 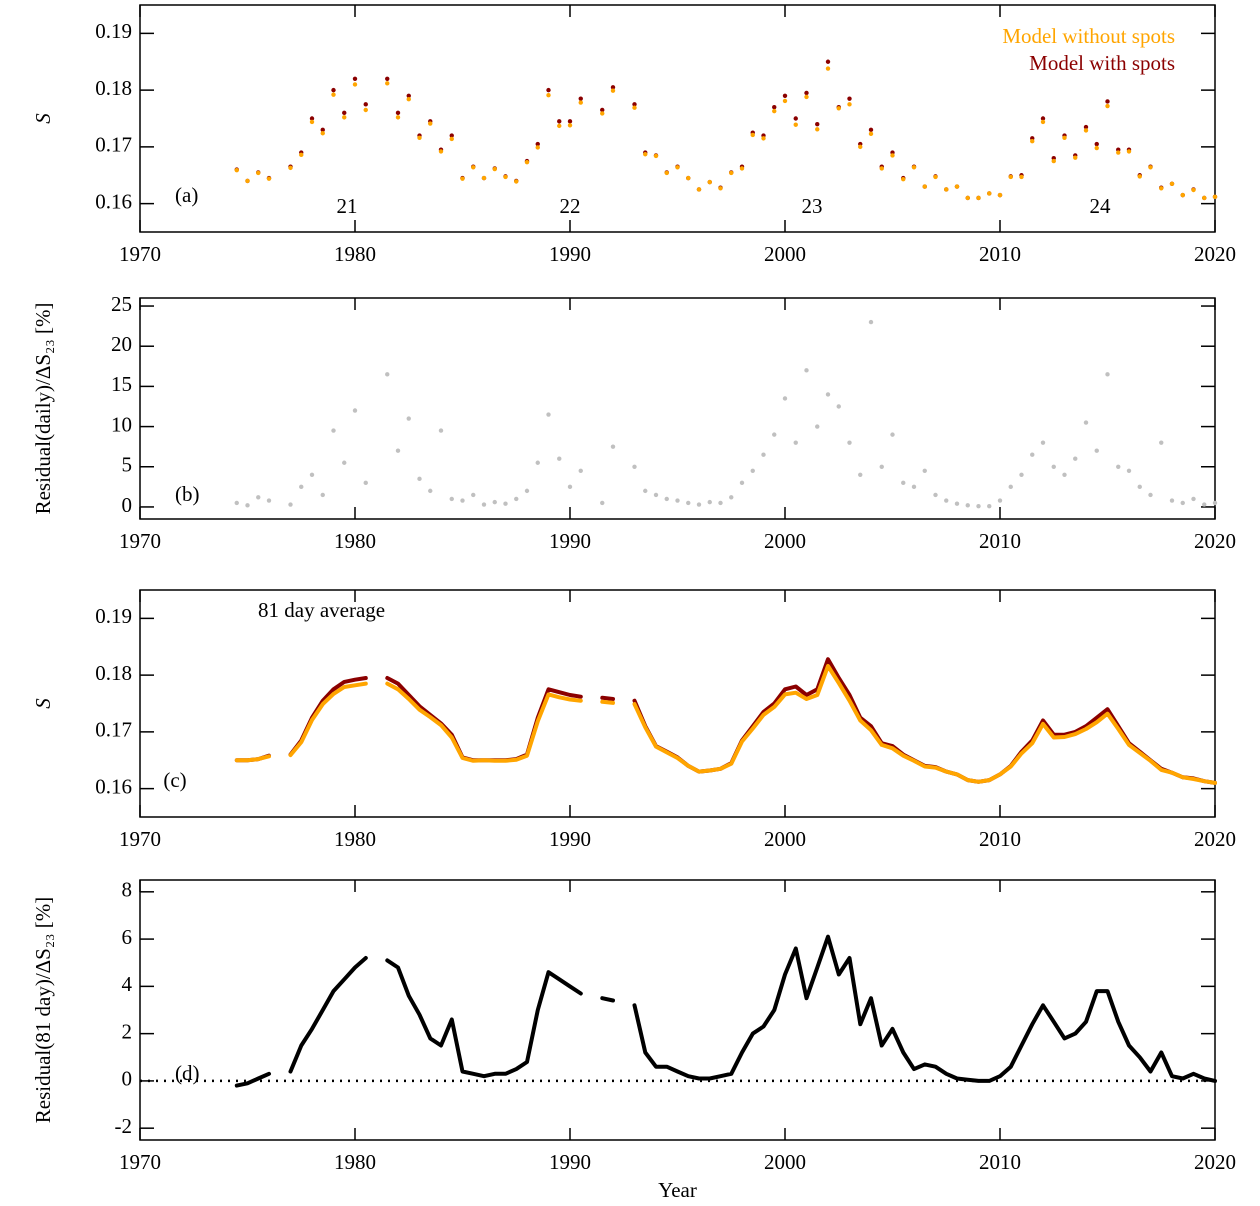 What do you see at coordinates (121, 344) in the screenshot?
I see `y-tick-label: 20` at bounding box center [121, 344].